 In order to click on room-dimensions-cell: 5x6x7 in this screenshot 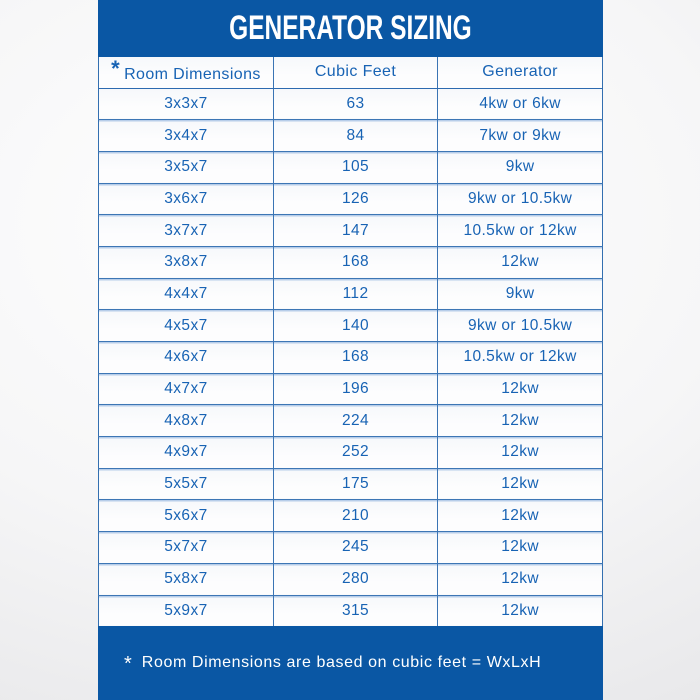, I will do `click(186, 515)`.